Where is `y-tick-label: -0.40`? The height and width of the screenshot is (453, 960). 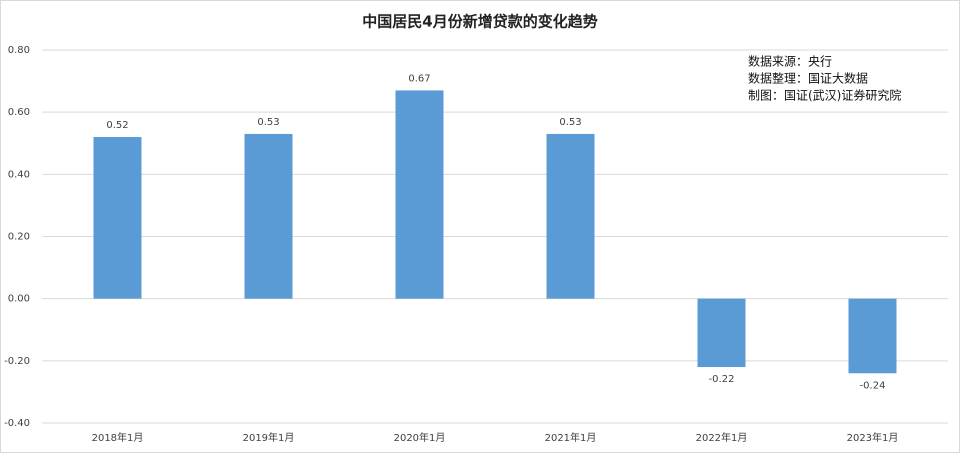 y-tick-label: -0.40 is located at coordinates (17, 423).